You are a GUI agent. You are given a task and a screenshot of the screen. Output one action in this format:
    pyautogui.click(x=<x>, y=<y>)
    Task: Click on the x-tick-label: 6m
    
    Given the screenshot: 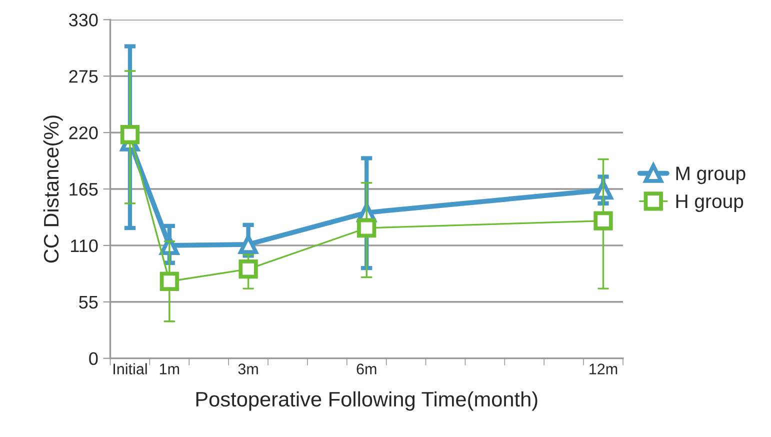 What is the action you would take?
    pyautogui.click(x=366, y=369)
    